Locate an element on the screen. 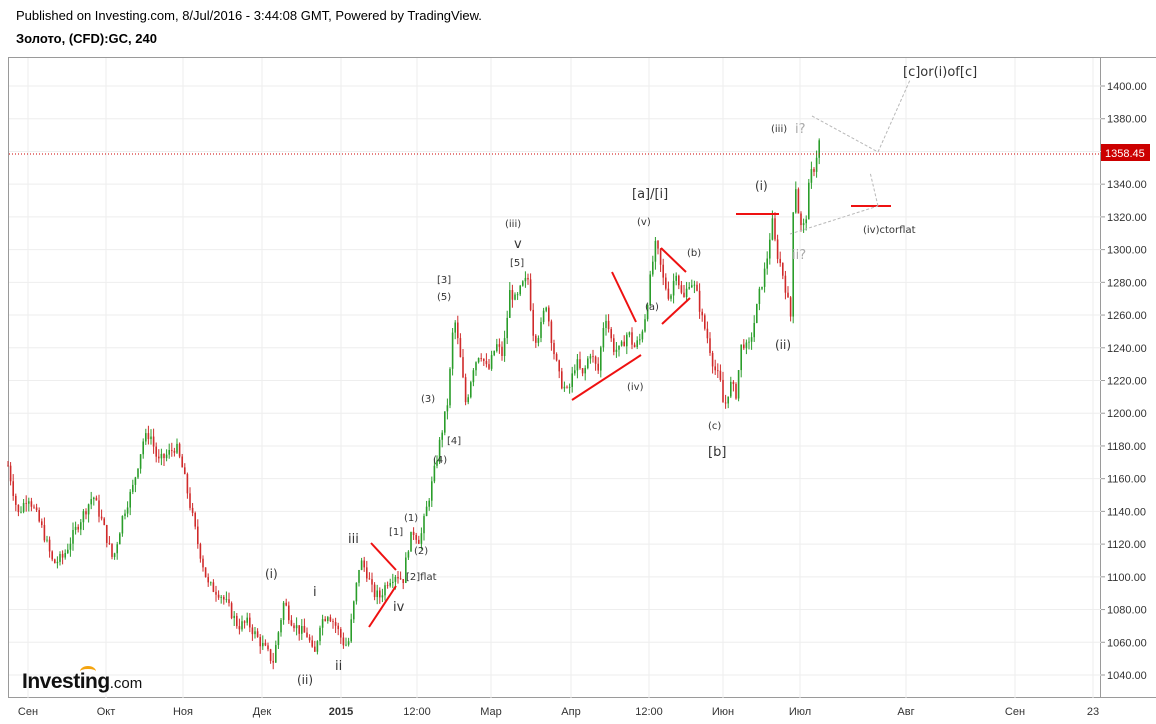 Image resolution: width=1156 pixels, height=724 pixels. price-axis is located at coordinates (1128, 377).